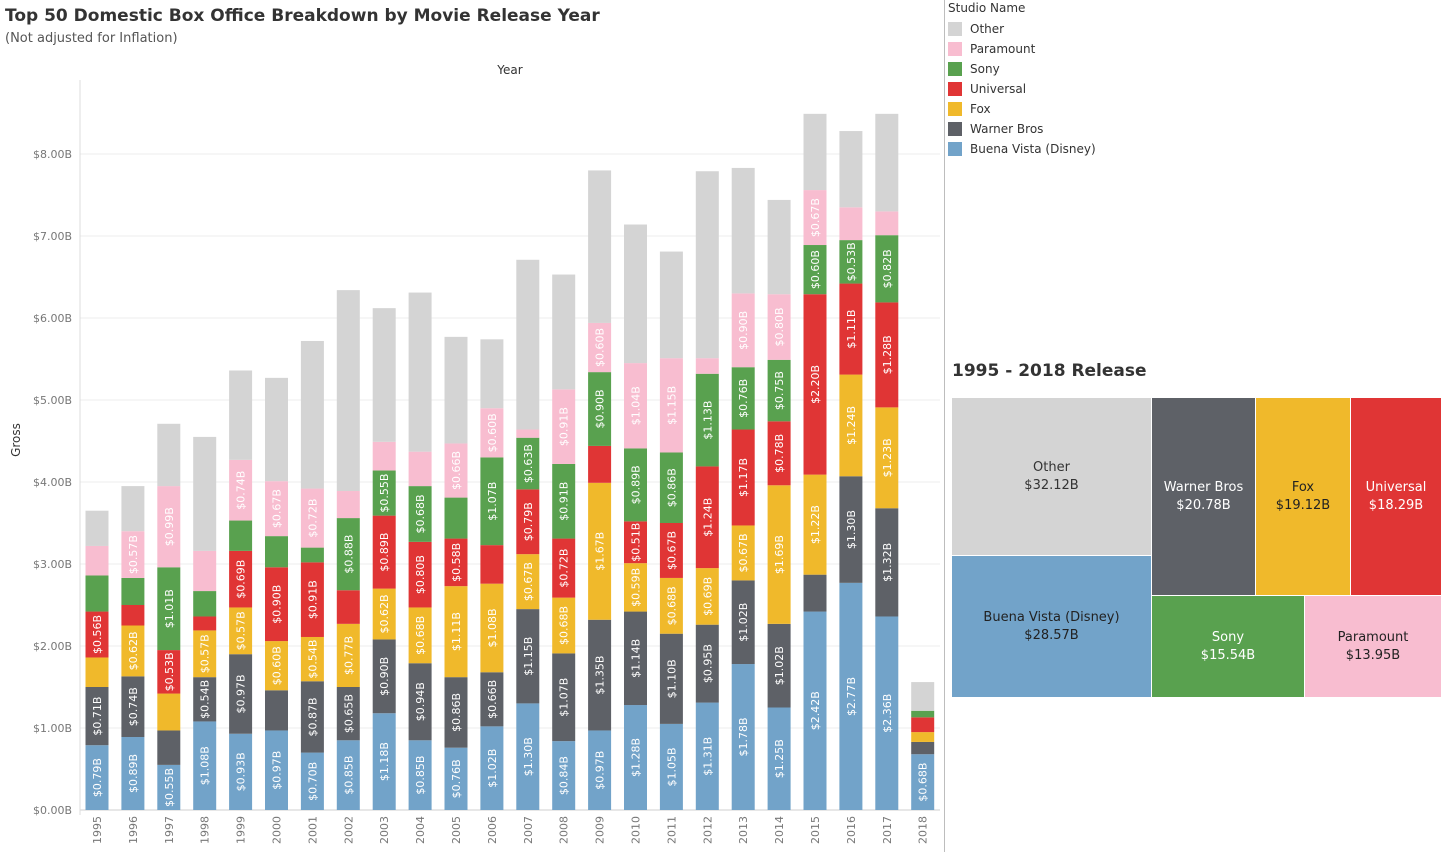 The image size is (1446, 852). I want to click on legend-item: Buena Vista (Disney), so click(1022, 149).